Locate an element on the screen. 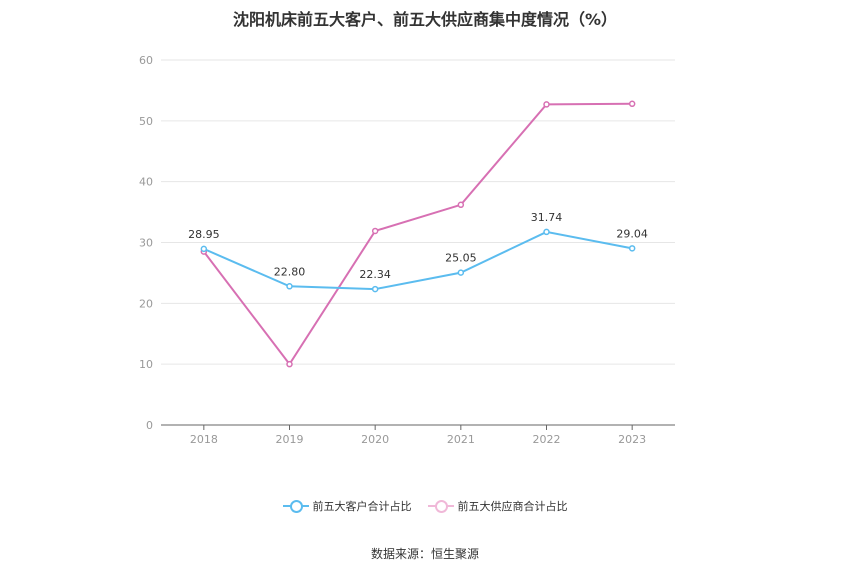  y-tick-label: 50 is located at coordinates (146, 121).